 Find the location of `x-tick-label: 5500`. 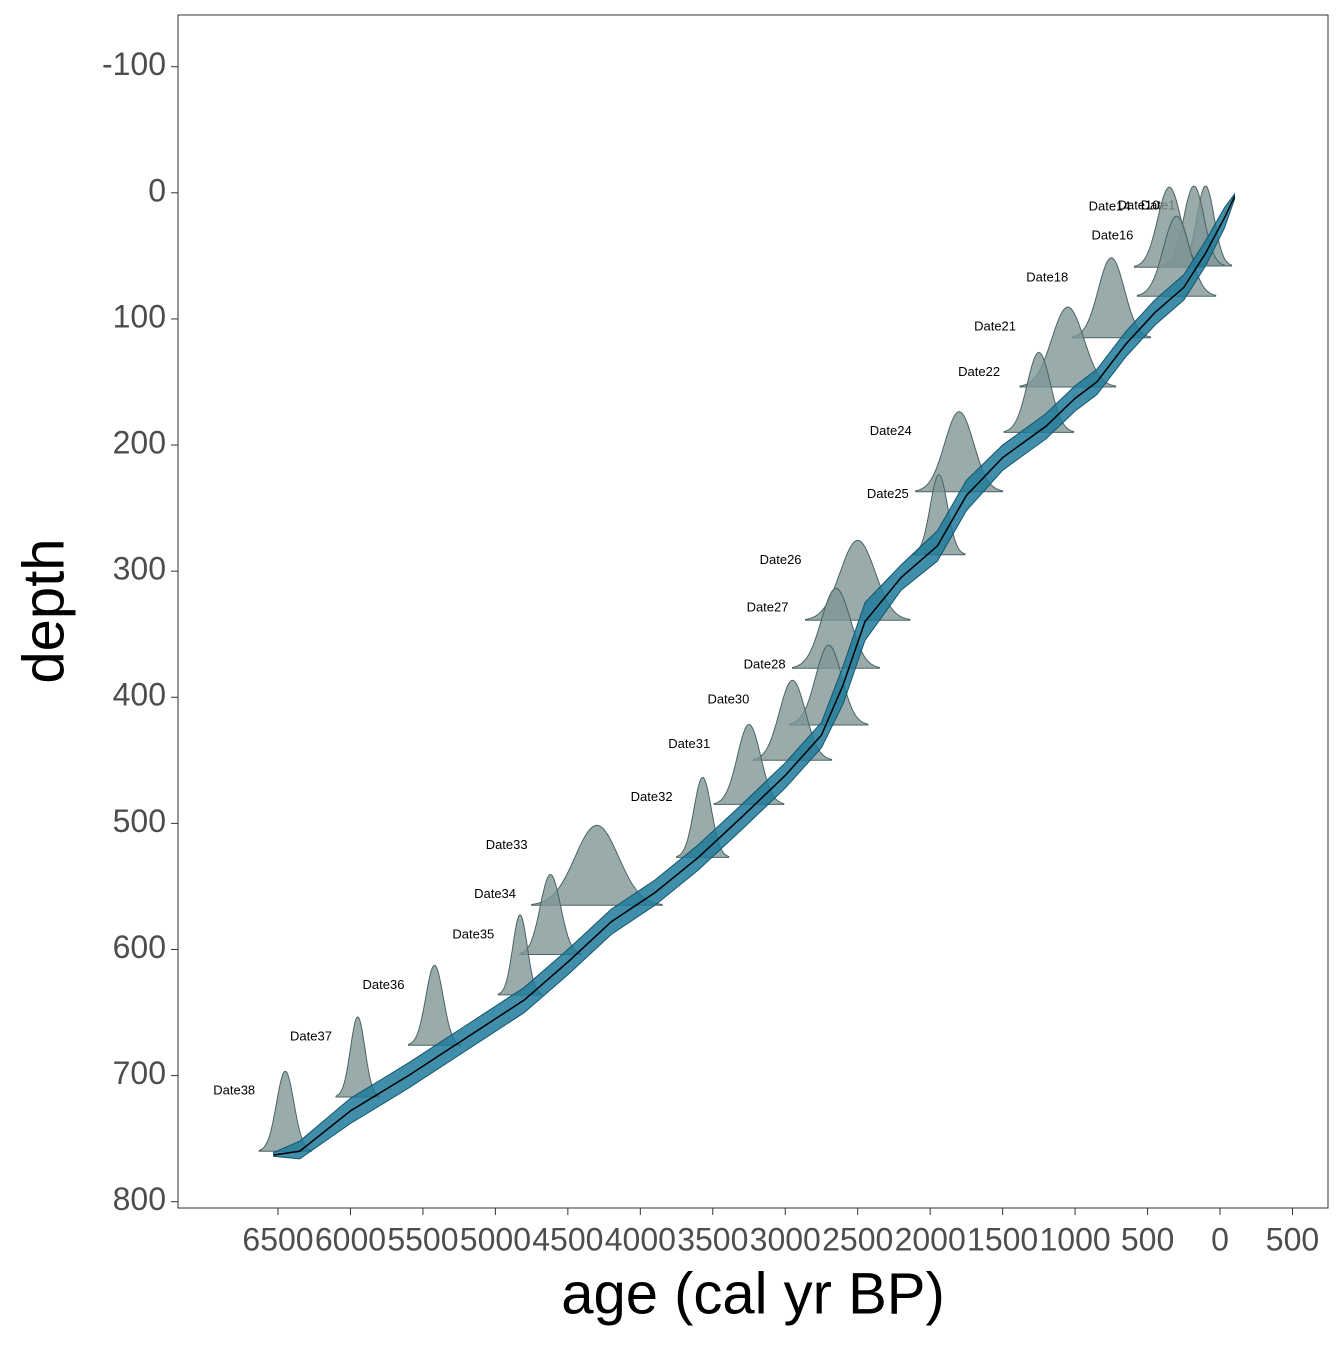

x-tick-label: 5500 is located at coordinates (422, 1239).